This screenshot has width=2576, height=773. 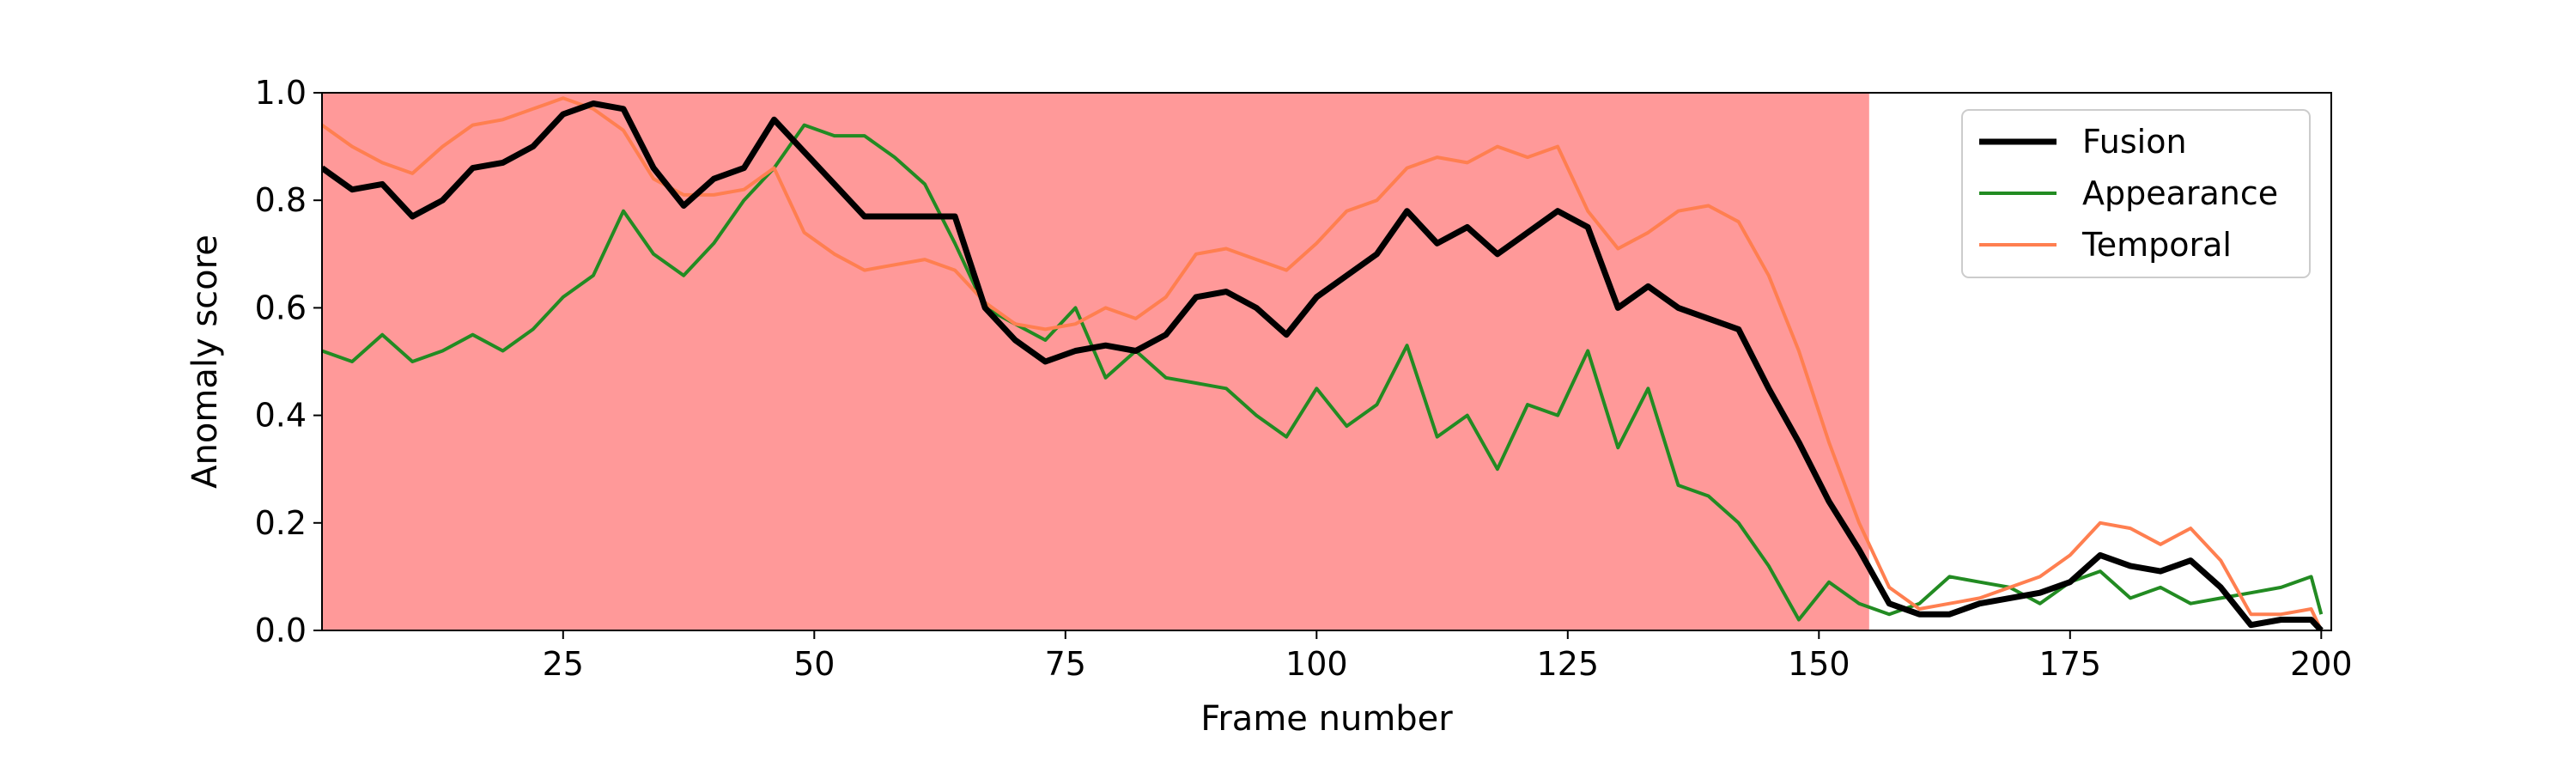 What do you see at coordinates (563, 664) in the screenshot?
I see `x-tick-label: 25` at bounding box center [563, 664].